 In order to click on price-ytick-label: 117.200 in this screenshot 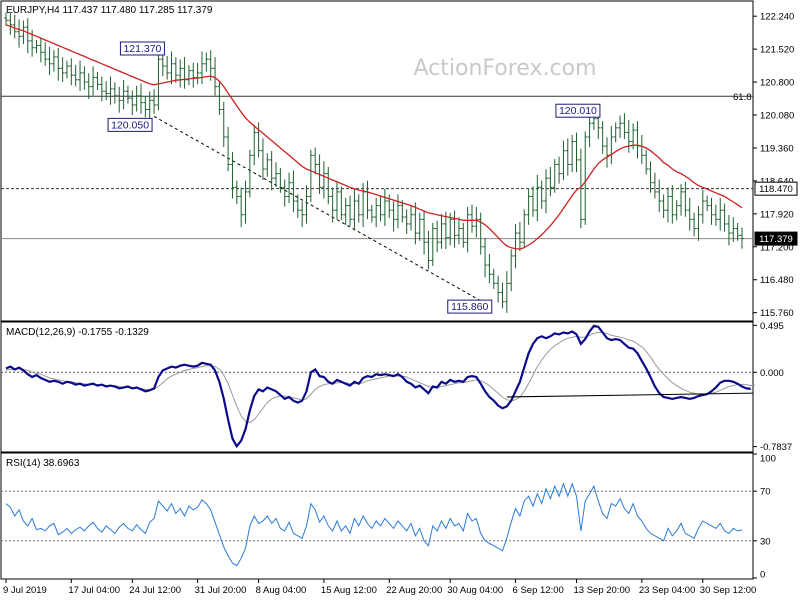, I will do `click(777, 247)`.